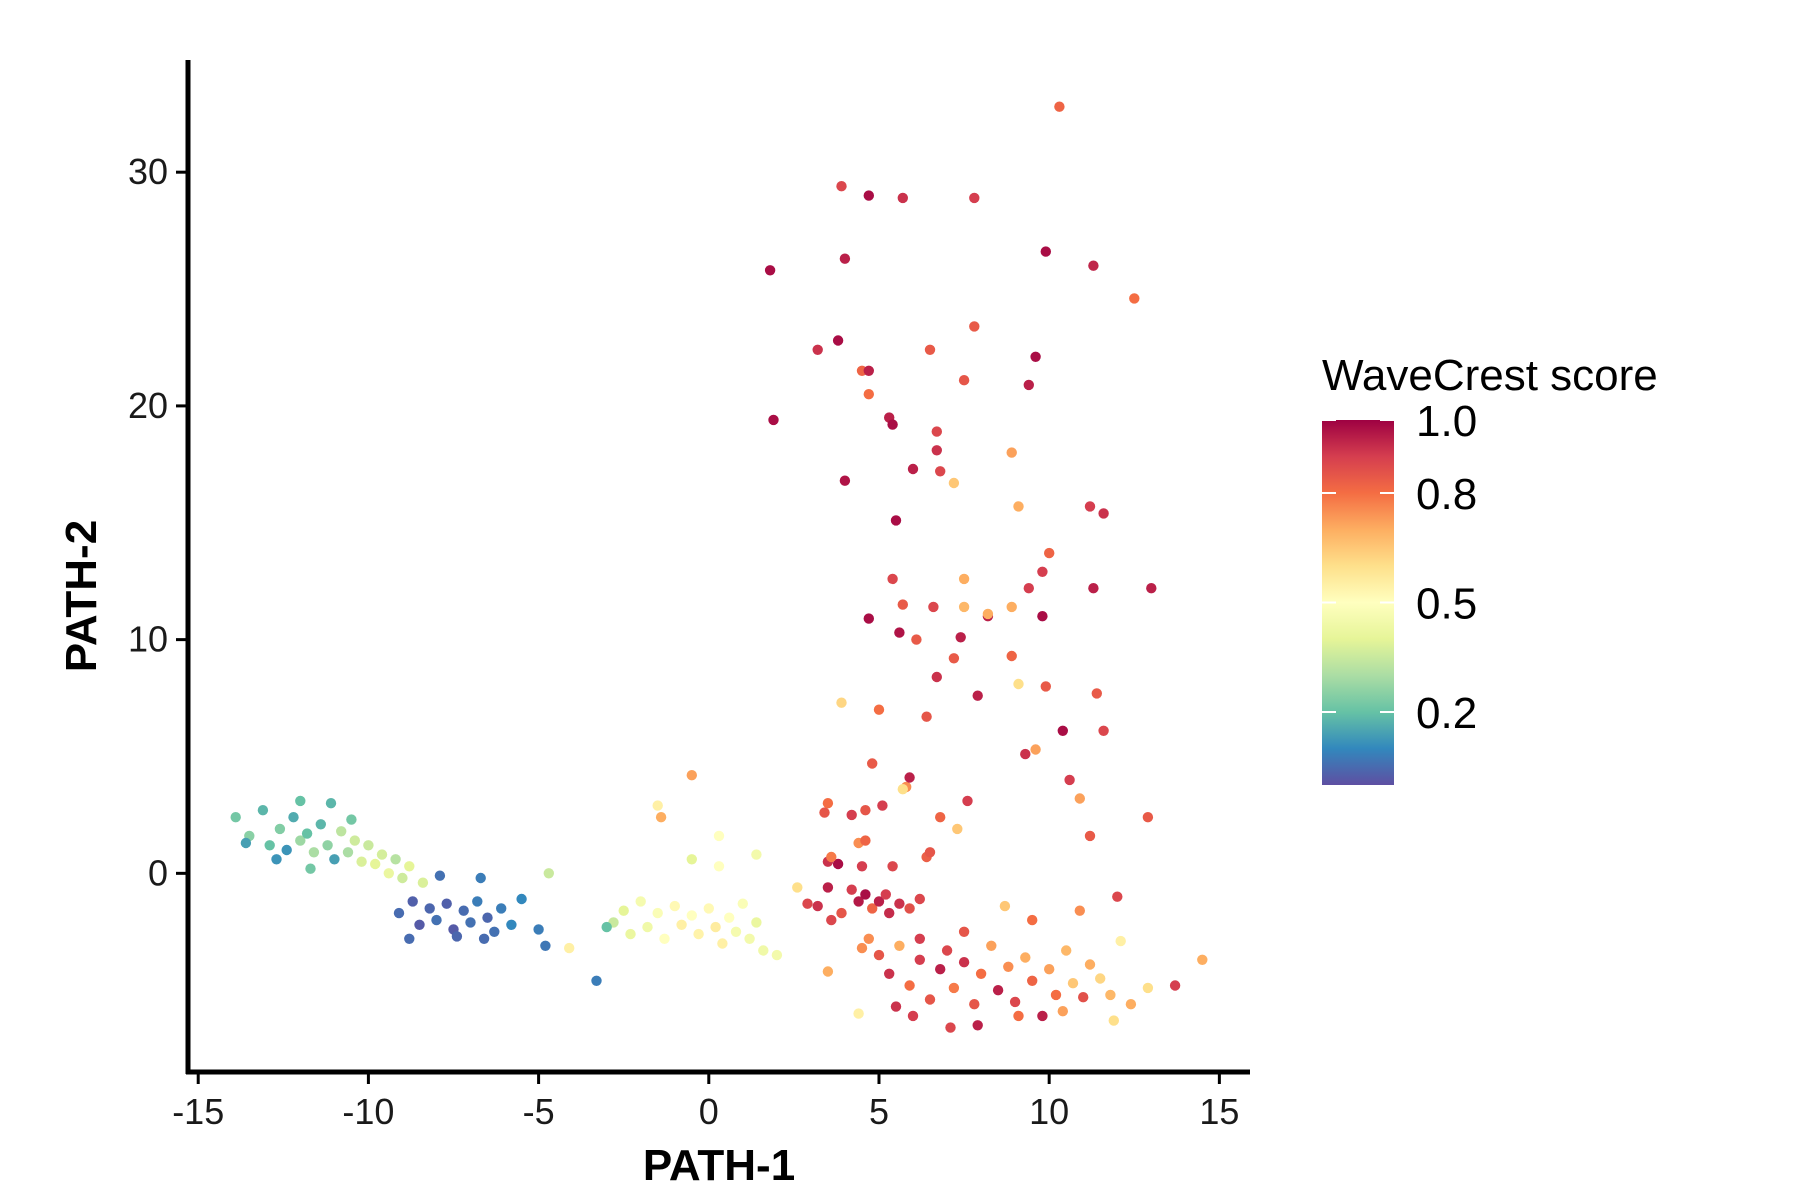 The image size is (1800, 1200). What do you see at coordinates (1446, 713) in the screenshot?
I see `legend-tick-label: 0.2` at bounding box center [1446, 713].